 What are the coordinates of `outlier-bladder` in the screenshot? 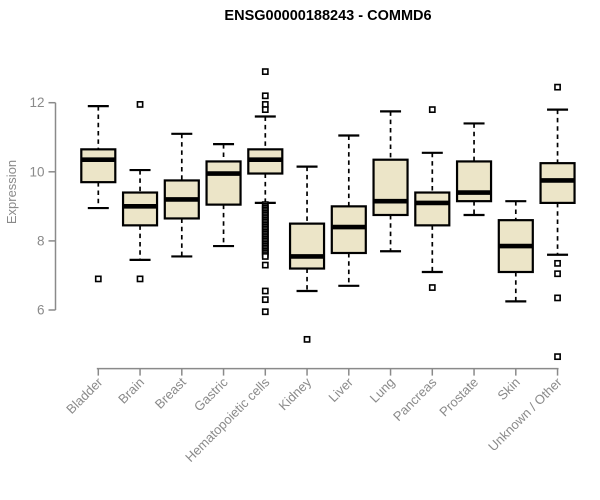 It's located at (98, 279).